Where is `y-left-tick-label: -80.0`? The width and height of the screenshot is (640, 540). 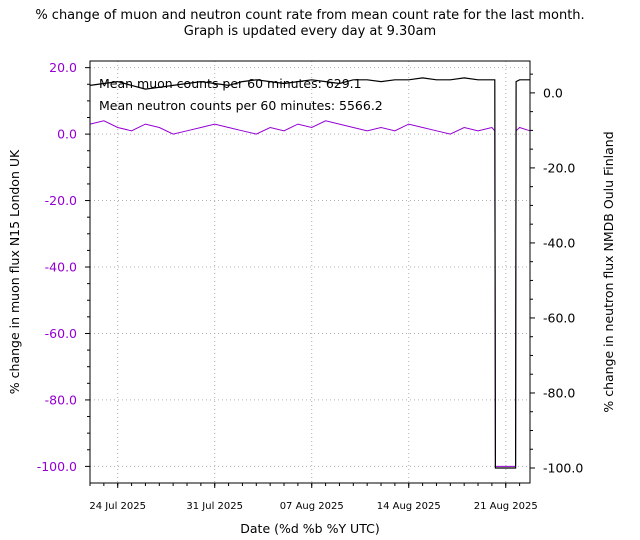
y-left-tick-label: -80.0 is located at coordinates (61, 399).